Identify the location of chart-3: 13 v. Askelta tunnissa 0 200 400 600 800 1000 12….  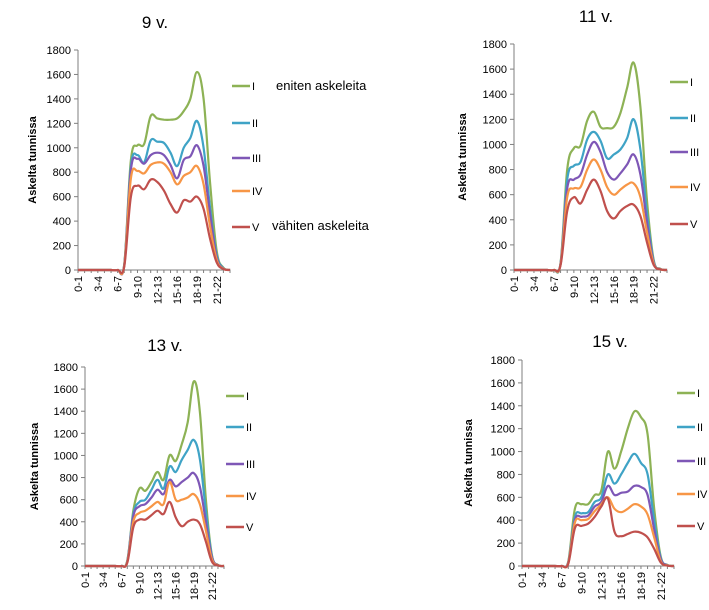
(143, 468).